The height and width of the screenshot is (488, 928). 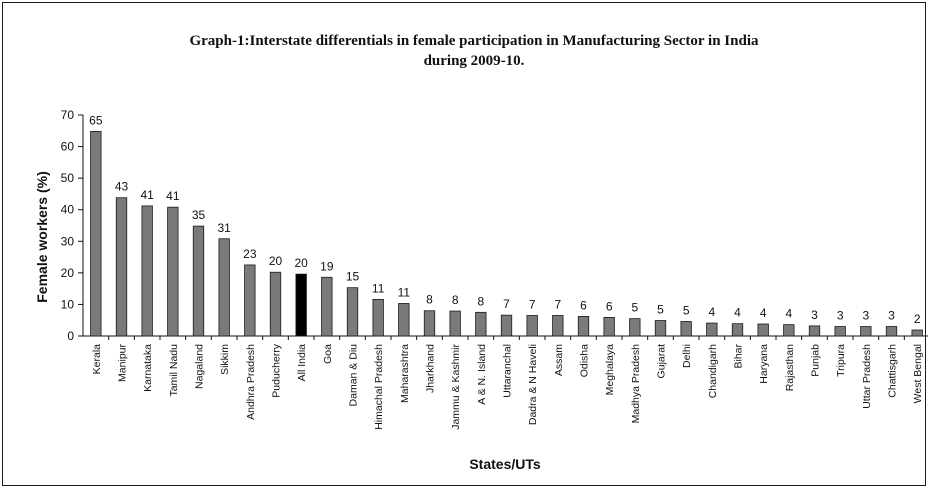 I want to click on category-label: Jharkhand, so click(x=431, y=368).